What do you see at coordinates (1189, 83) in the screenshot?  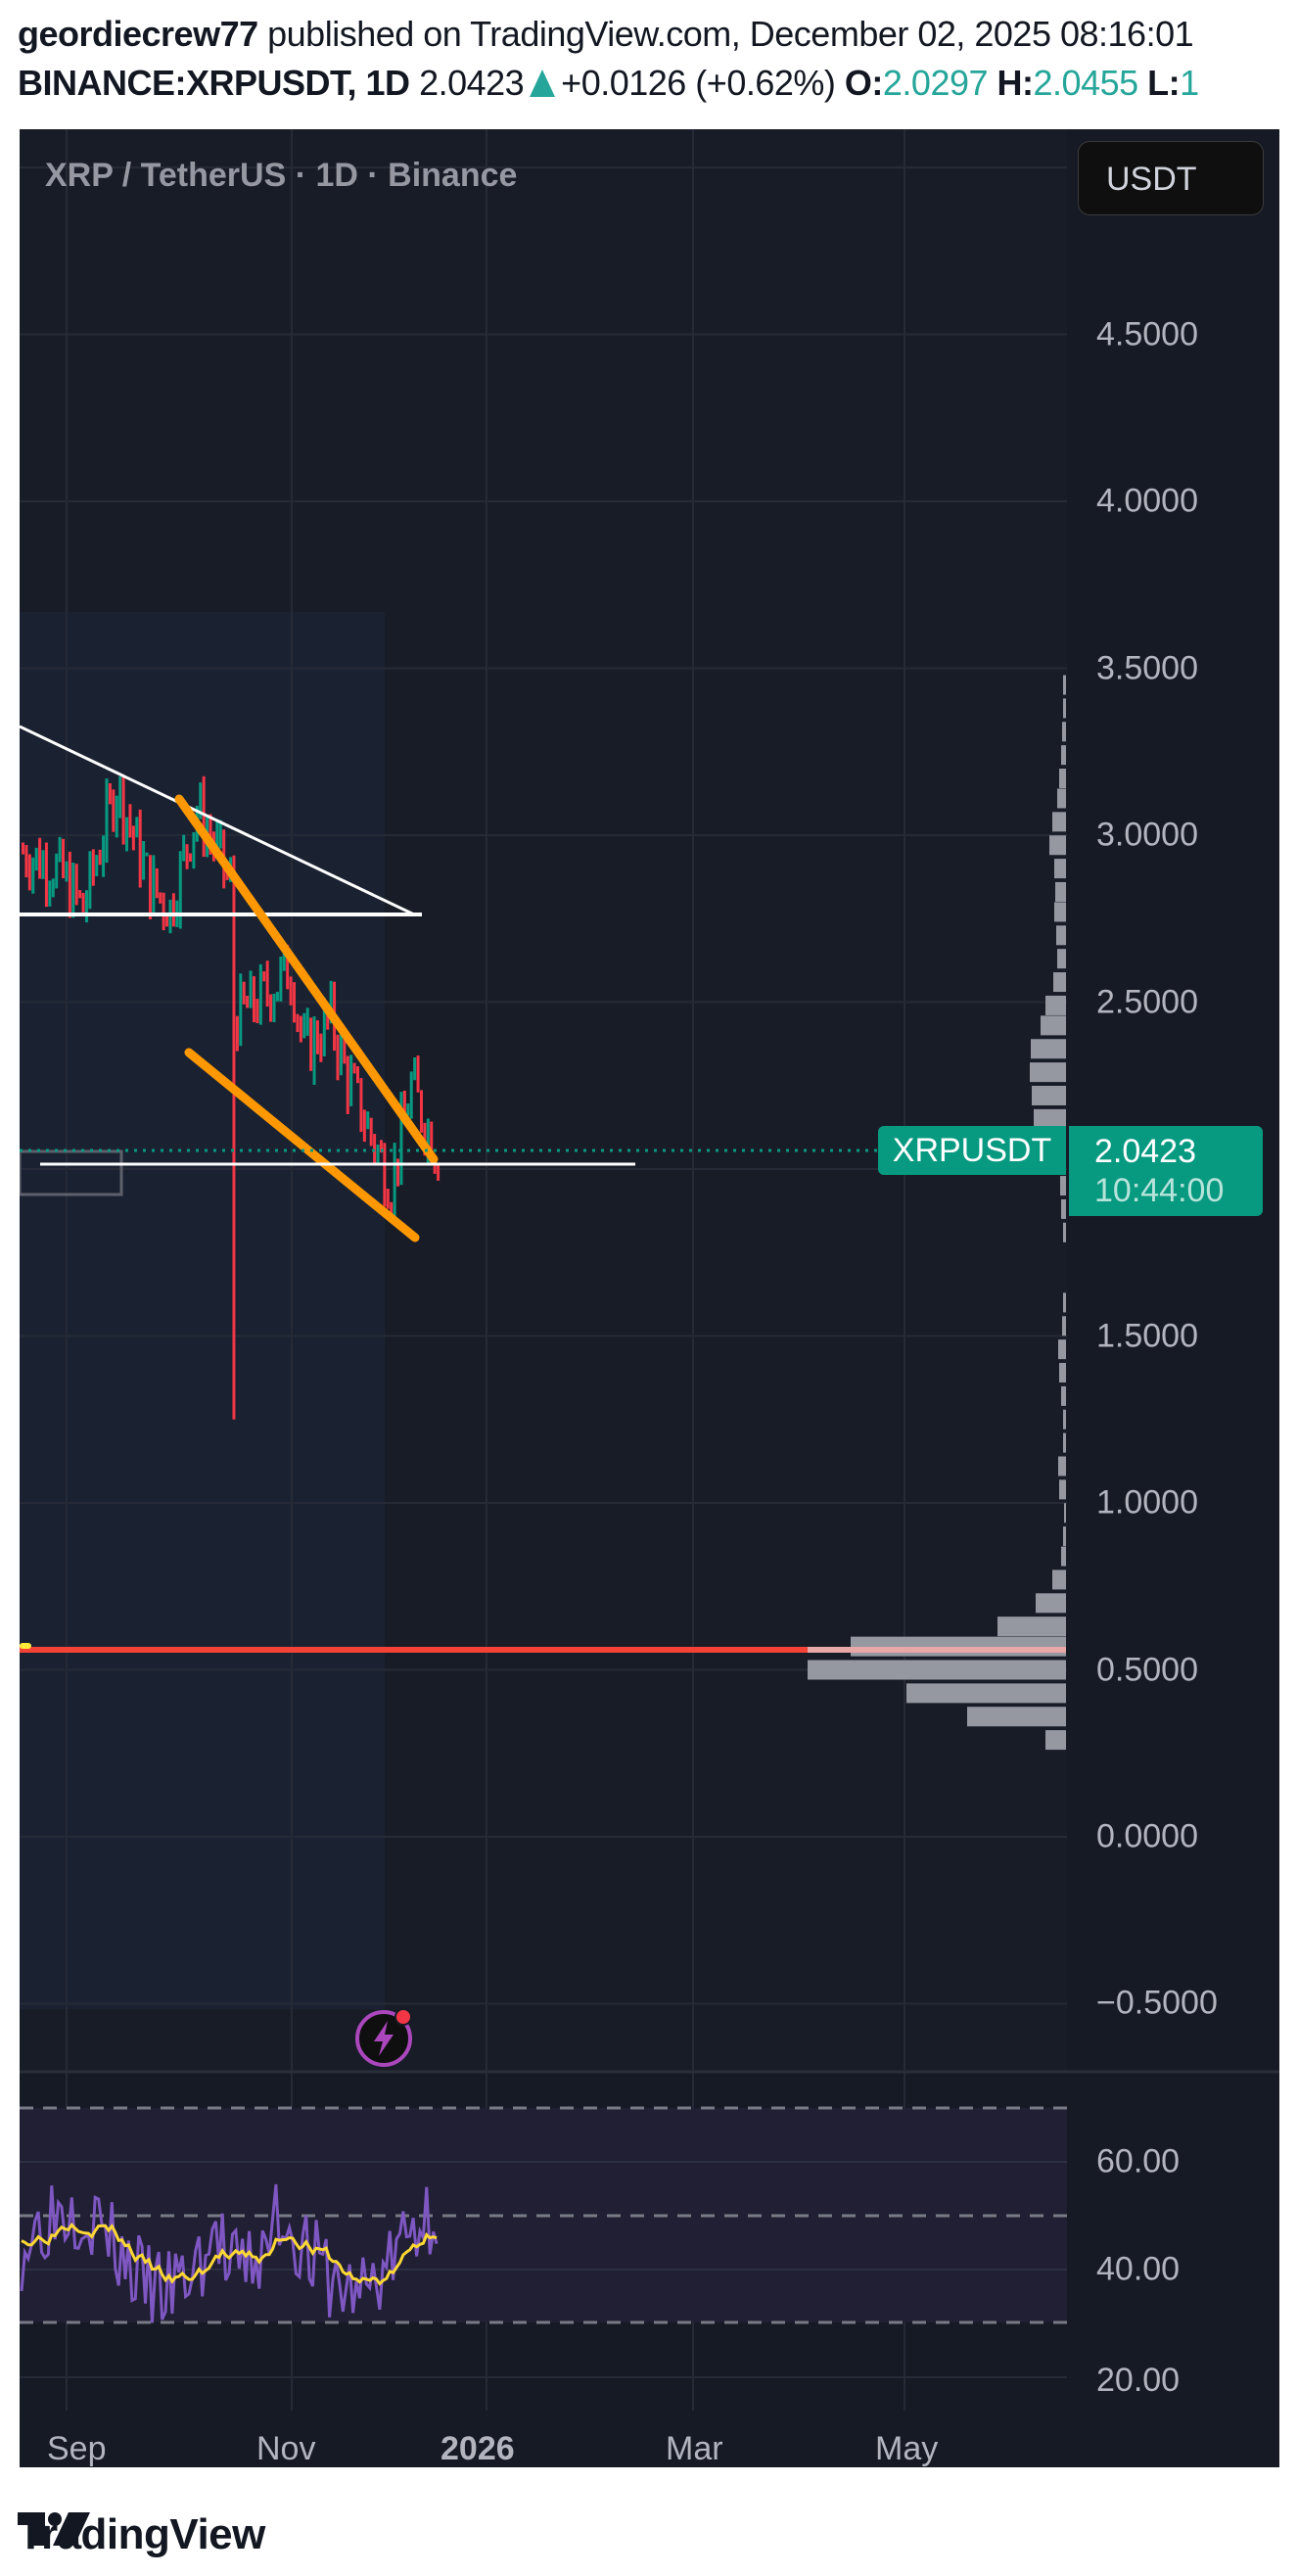 I see `low-value: 1` at bounding box center [1189, 83].